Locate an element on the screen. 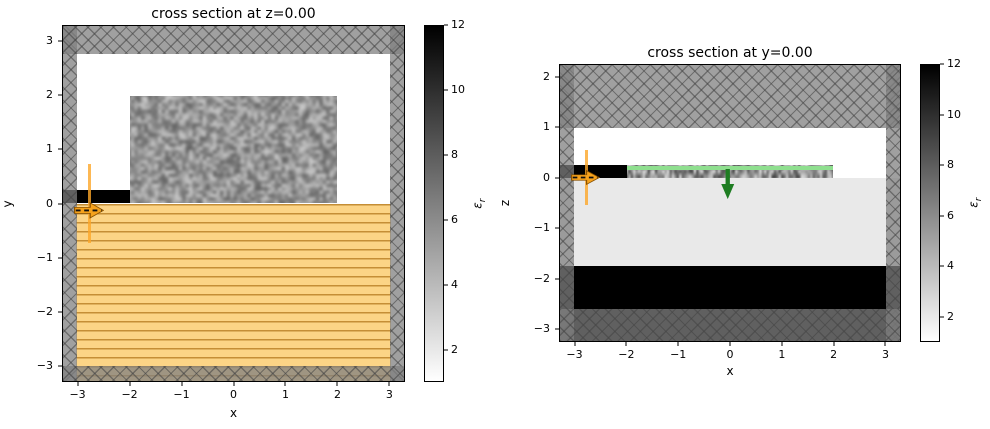 The image size is (990, 429). y-tick-label: −1 is located at coordinates (44, 257).